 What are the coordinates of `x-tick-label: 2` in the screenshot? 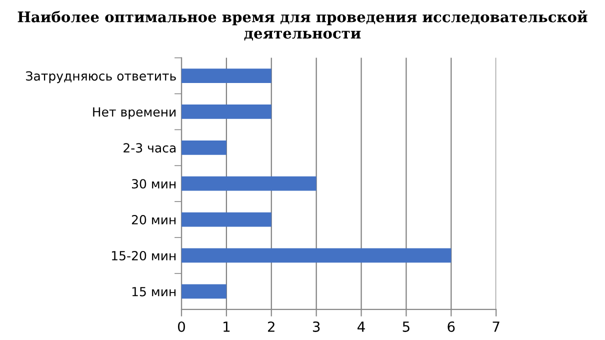 It's located at (271, 326).